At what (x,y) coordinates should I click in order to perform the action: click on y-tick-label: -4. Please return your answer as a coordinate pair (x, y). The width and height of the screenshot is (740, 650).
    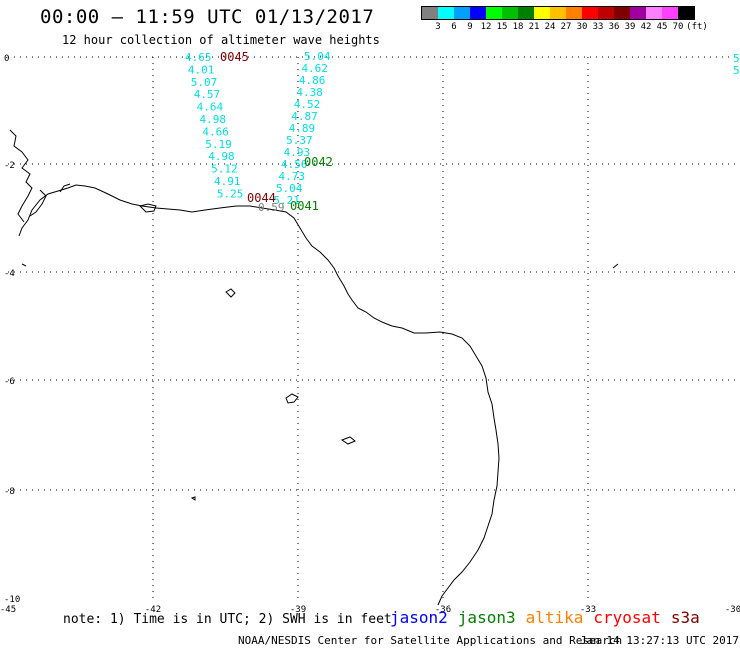
    Looking at the image, I should click on (9, 274).